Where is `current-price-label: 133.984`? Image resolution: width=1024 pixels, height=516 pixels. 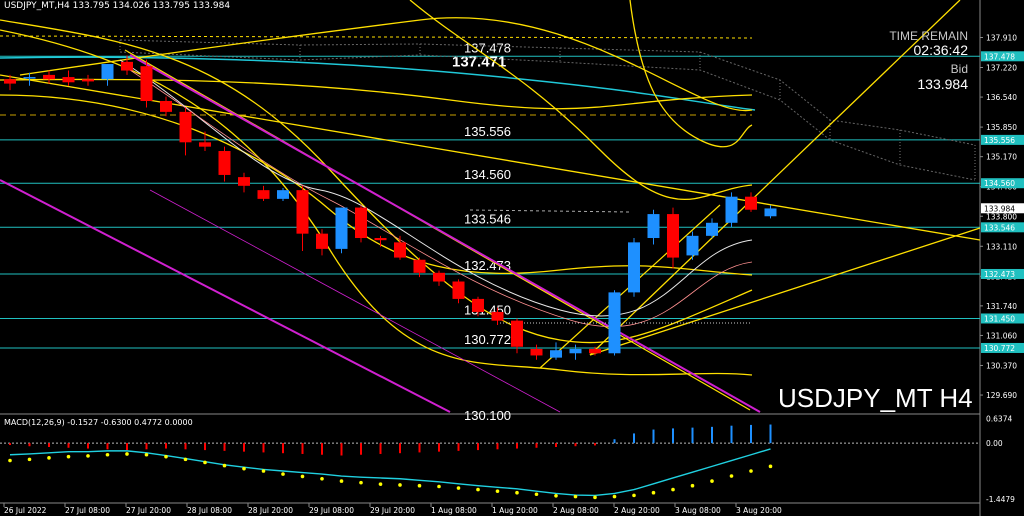 current-price-label: 133.984 is located at coordinates (999, 208).